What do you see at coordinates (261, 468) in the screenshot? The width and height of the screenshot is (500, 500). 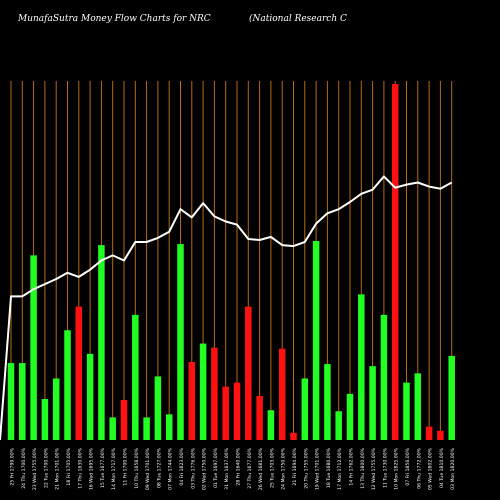 I see `x-tick-label: 26 Wed 1681.00%` at bounding box center [261, 468].